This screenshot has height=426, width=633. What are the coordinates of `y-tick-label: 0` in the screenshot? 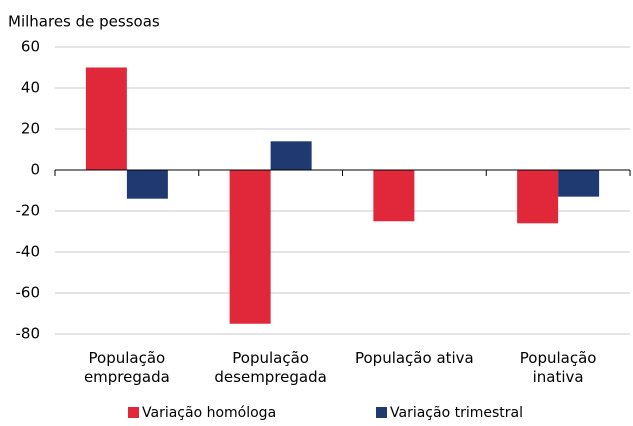 It's located at (35, 170).